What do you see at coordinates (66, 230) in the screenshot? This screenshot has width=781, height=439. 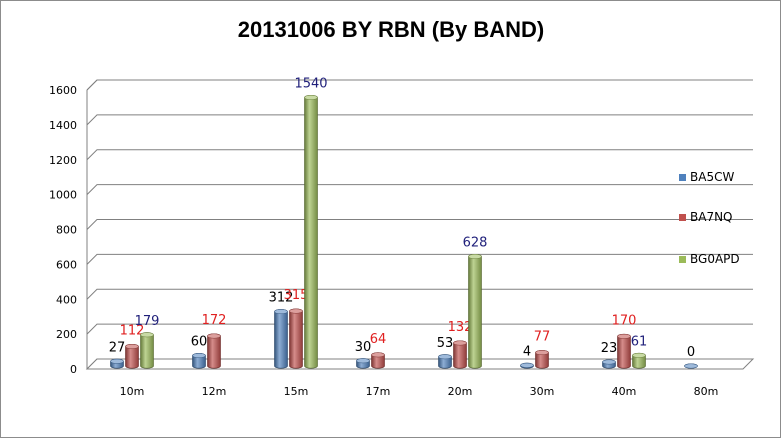 I see `y-tick-label: 800` at bounding box center [66, 230].